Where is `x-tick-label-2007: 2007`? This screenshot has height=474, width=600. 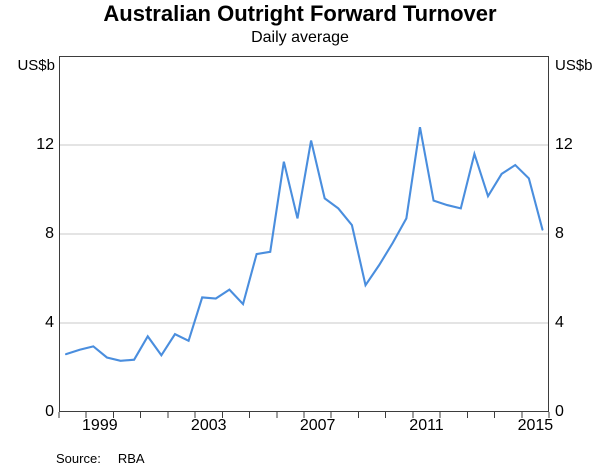 x-tick-label-2007: 2007 is located at coordinates (317, 425).